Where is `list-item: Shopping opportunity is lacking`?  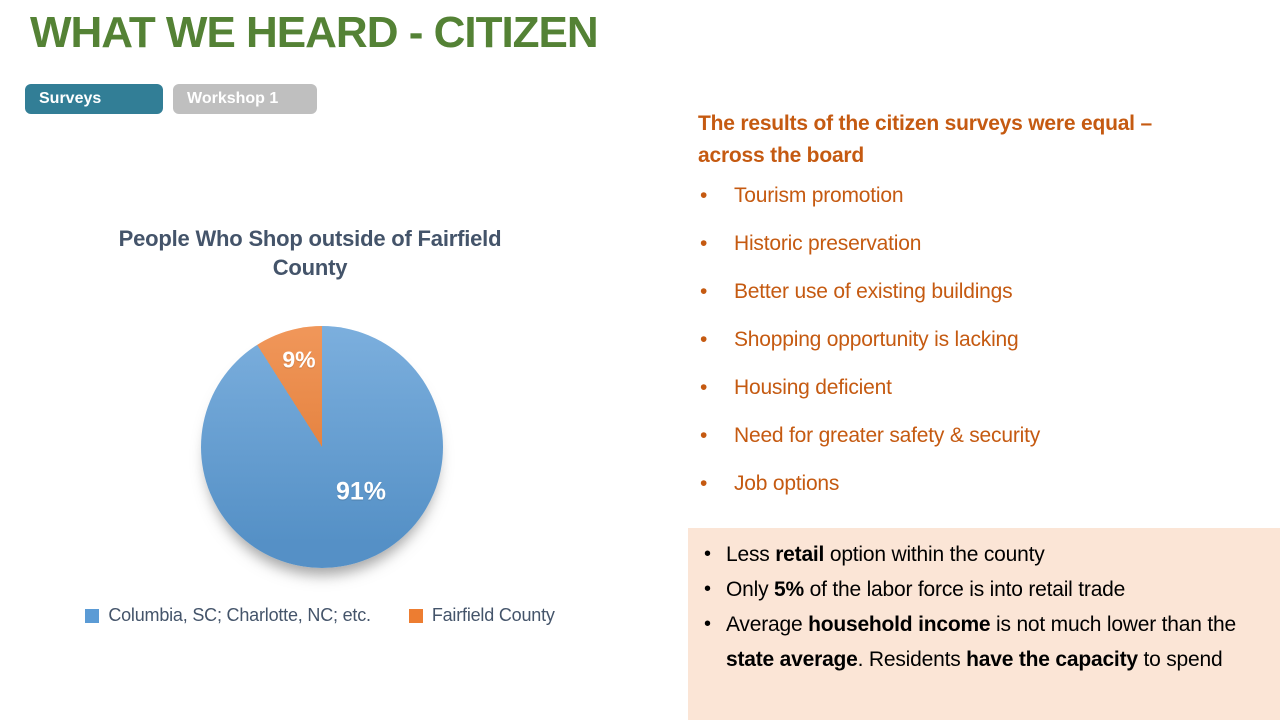 list-item: Shopping opportunity is lacking is located at coordinates (978, 340).